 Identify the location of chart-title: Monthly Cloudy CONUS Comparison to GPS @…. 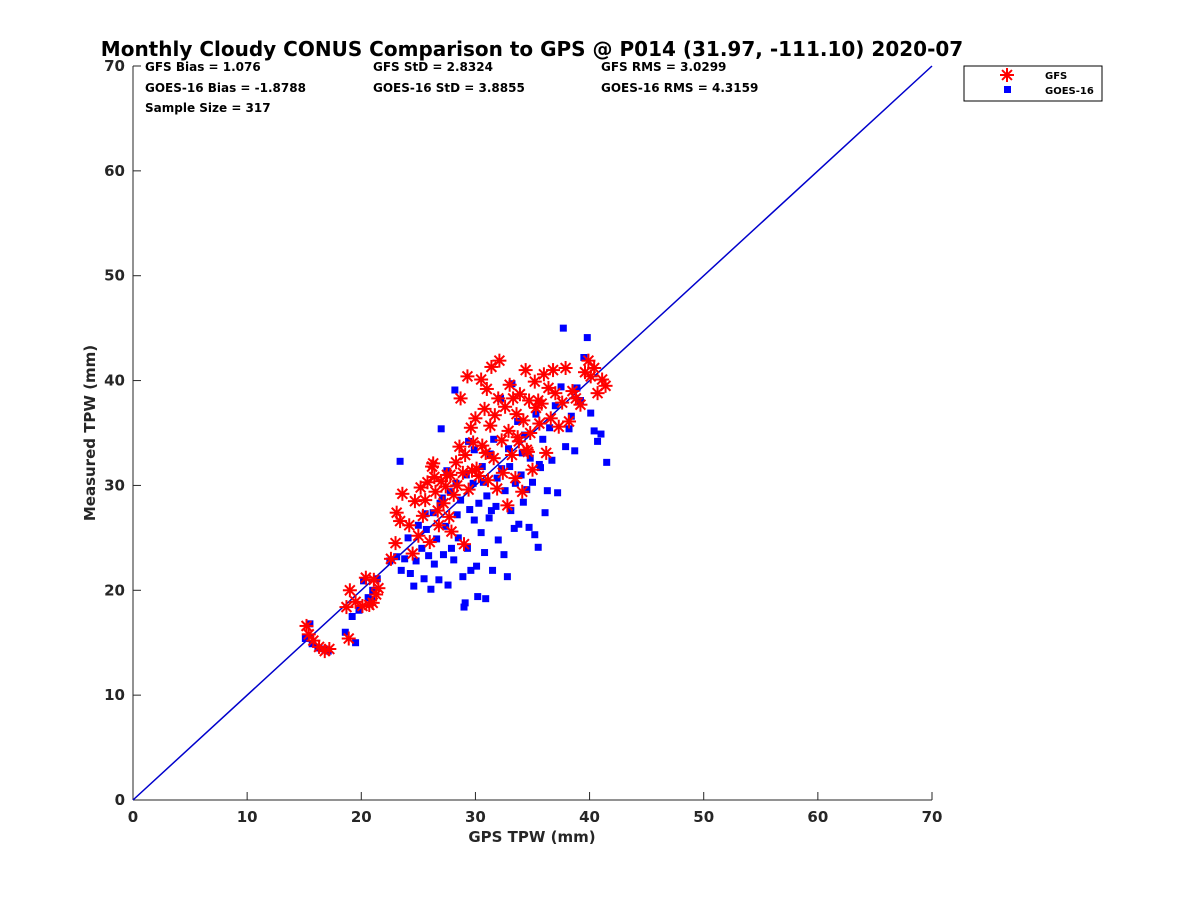
(532, 49).